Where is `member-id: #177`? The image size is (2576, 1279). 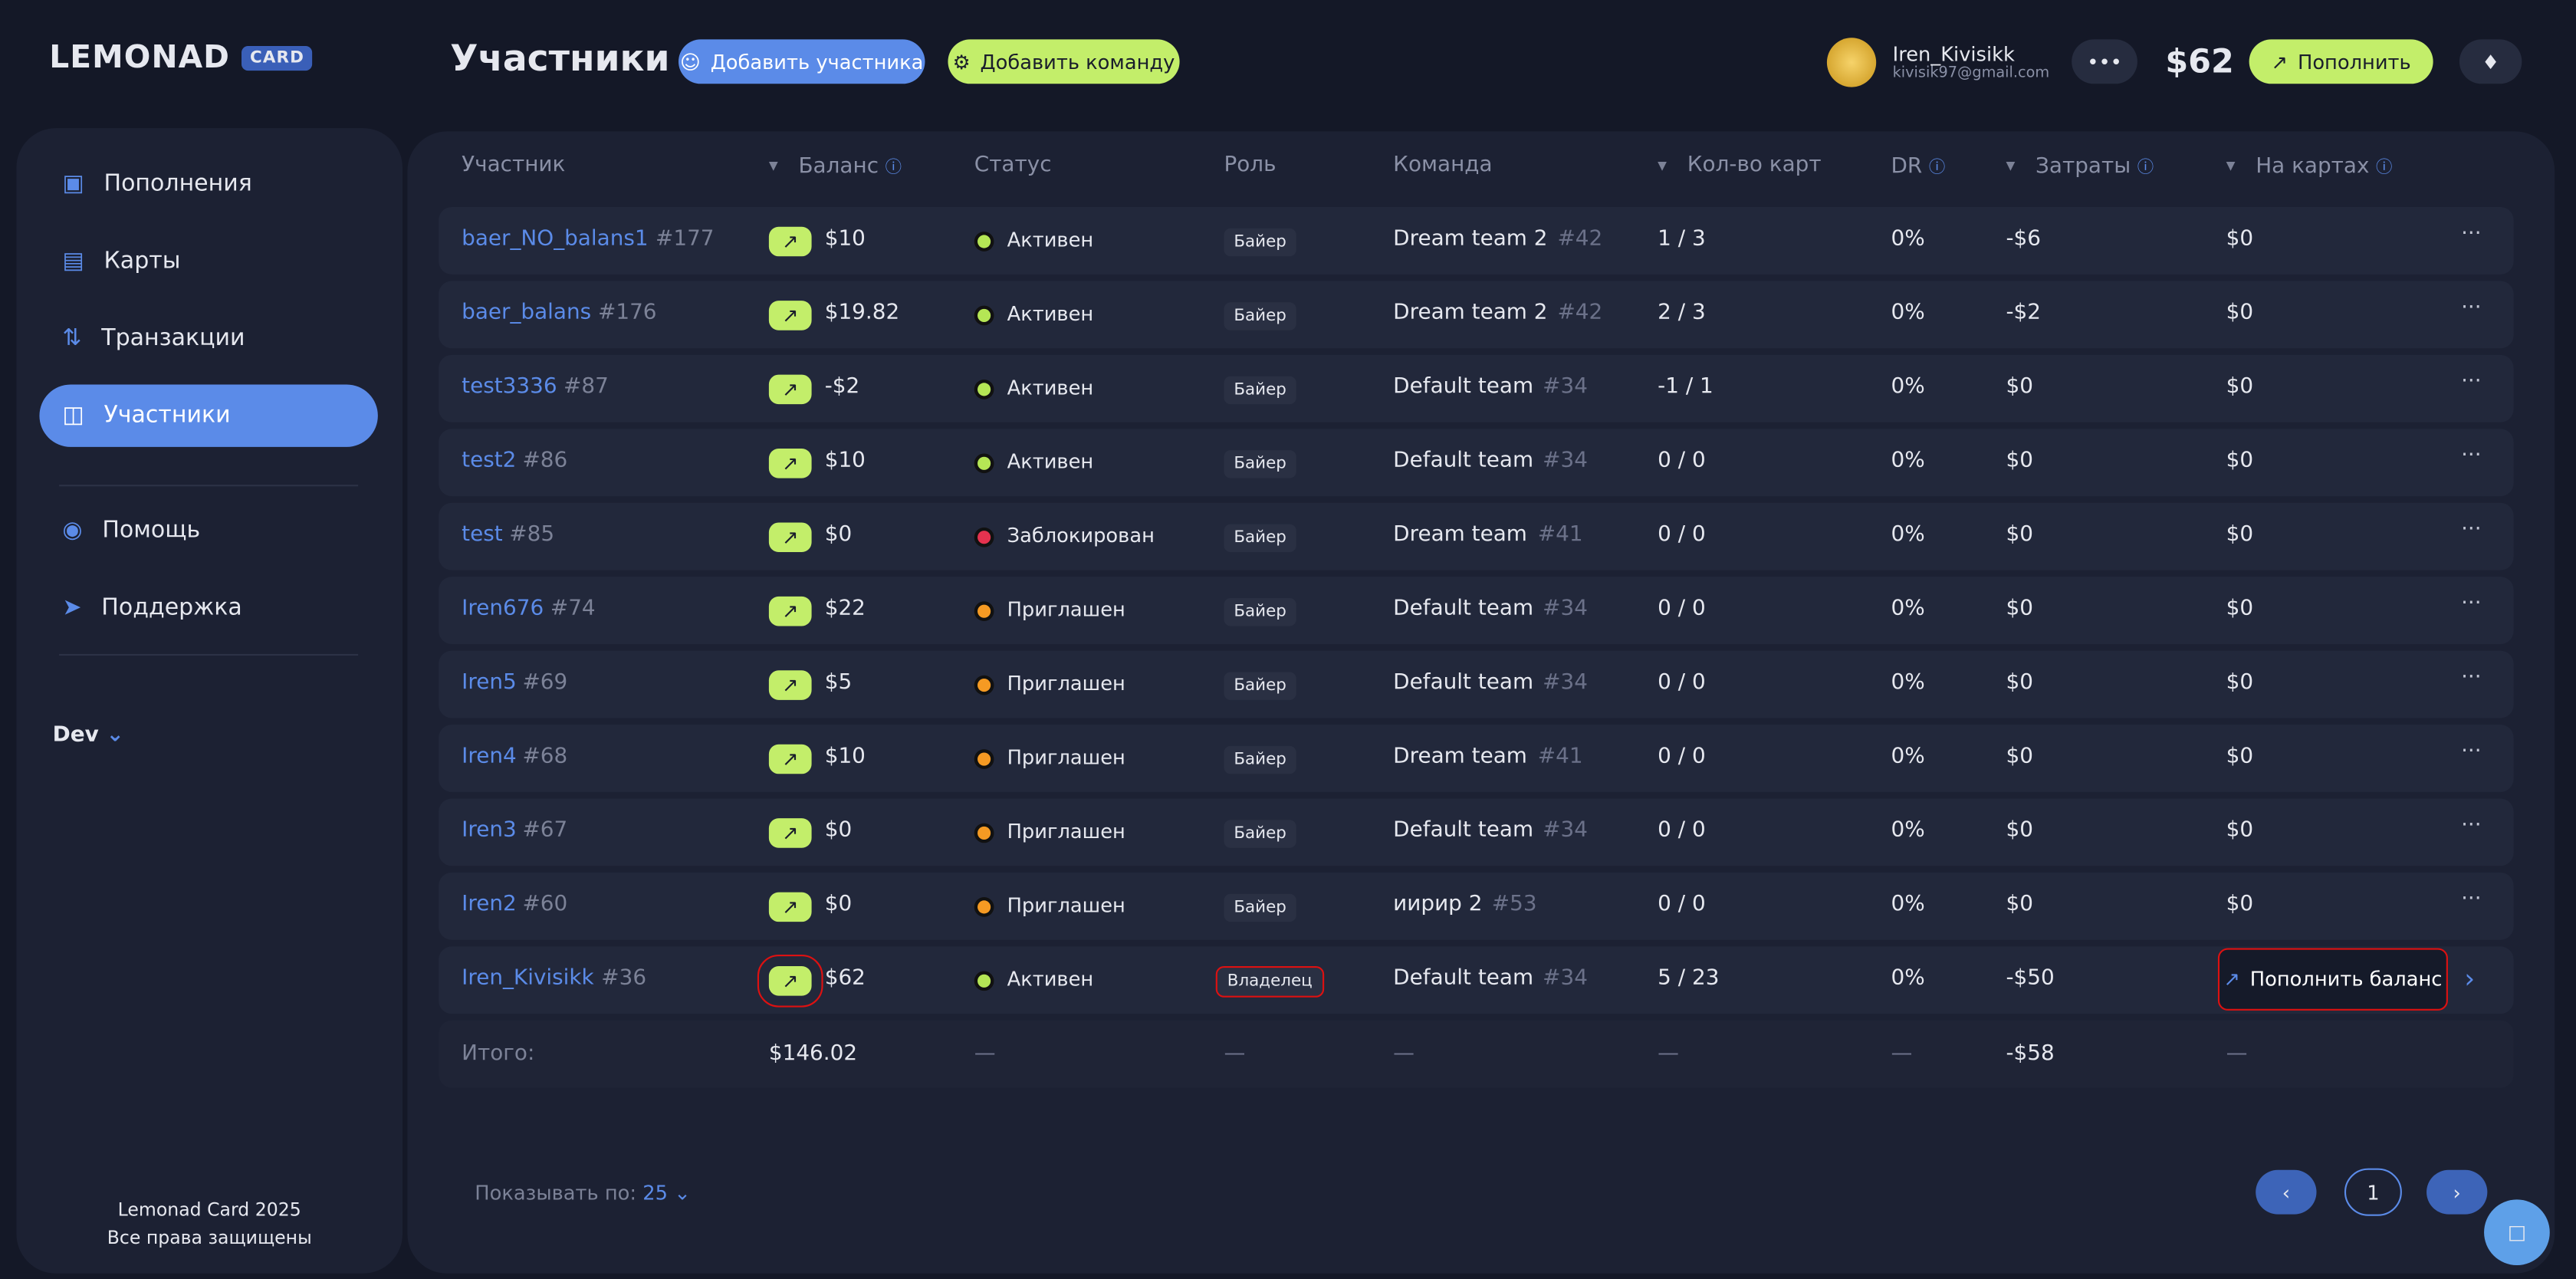
member-id: #177 is located at coordinates (686, 239).